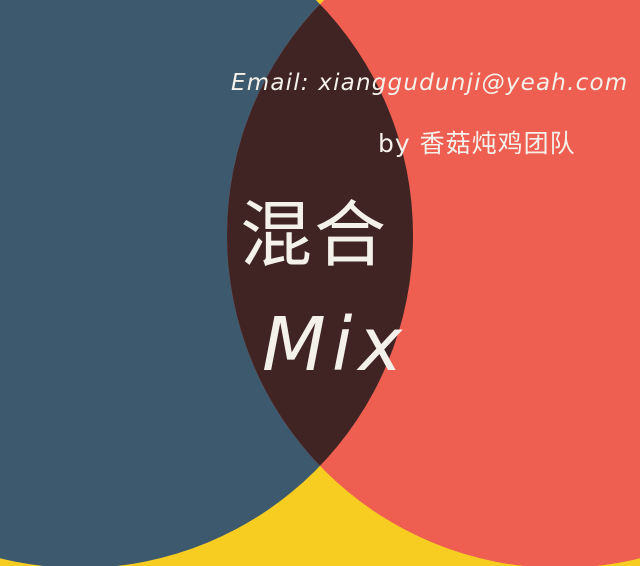 Image resolution: width=640 pixels, height=566 pixels. What do you see at coordinates (314, 235) in the screenshot?
I see `title-chinese: 混合` at bounding box center [314, 235].